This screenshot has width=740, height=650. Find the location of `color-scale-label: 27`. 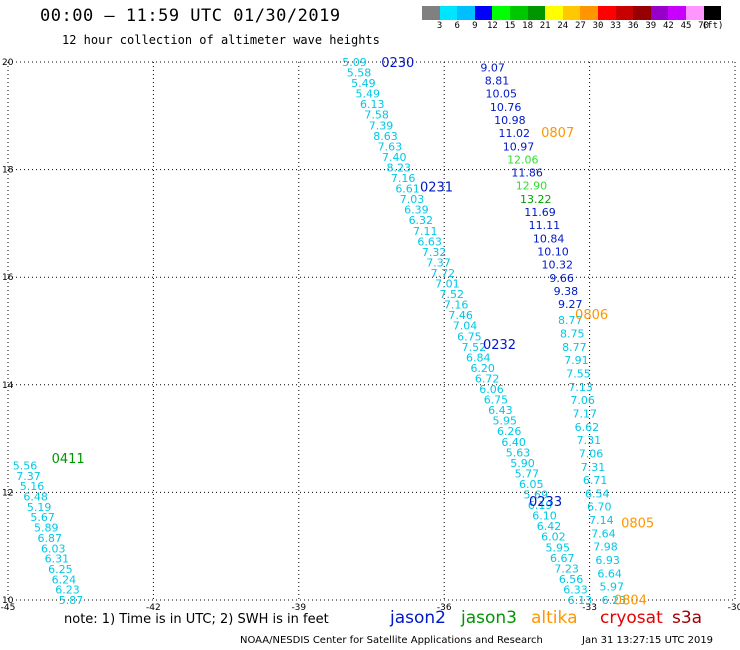

color-scale-label: 27 is located at coordinates (580, 26).